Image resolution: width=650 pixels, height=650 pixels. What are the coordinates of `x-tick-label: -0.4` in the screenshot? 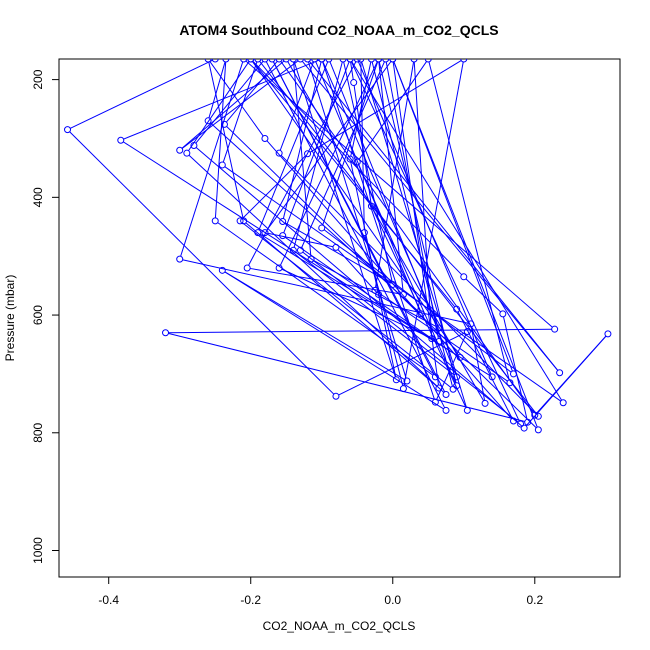 It's located at (108, 600).